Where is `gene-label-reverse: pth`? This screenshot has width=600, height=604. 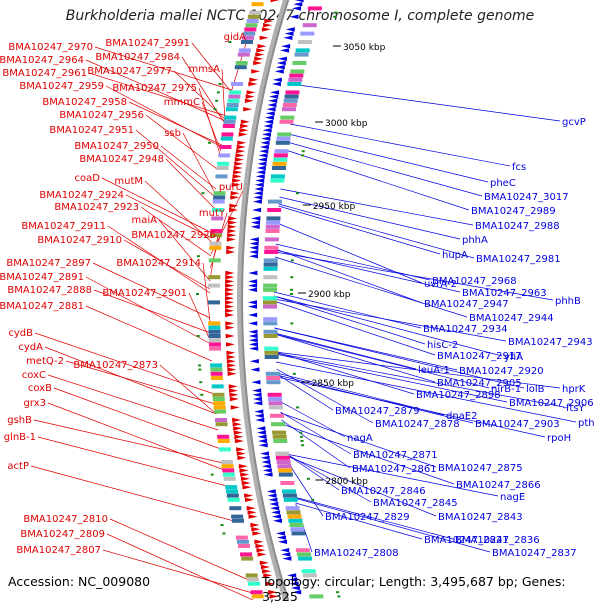 gene-label-reverse: pth is located at coordinates (586, 423).